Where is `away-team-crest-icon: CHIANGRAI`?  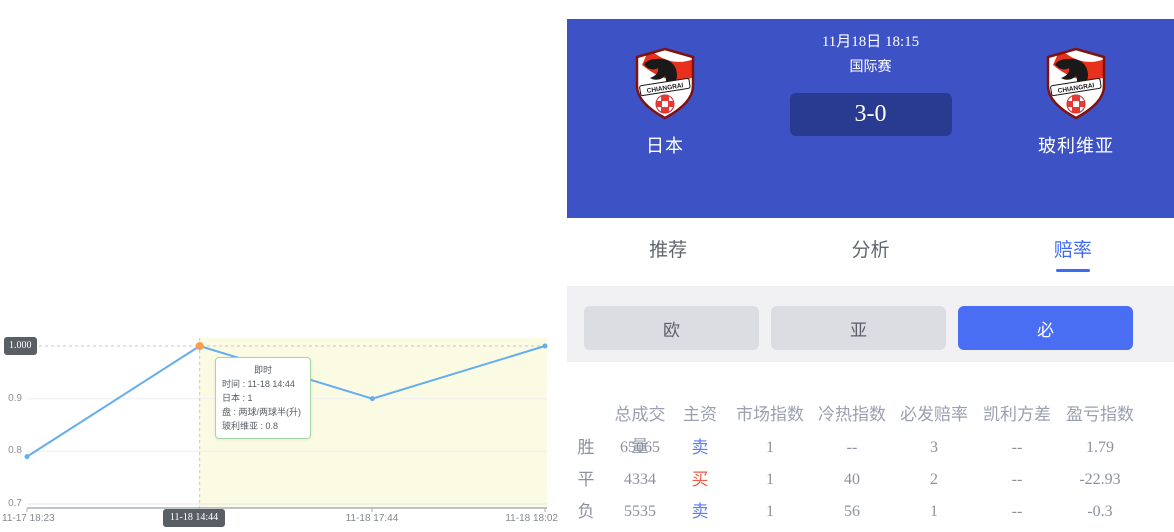
away-team-crest-icon: CHIANGRAI is located at coordinates (1076, 83).